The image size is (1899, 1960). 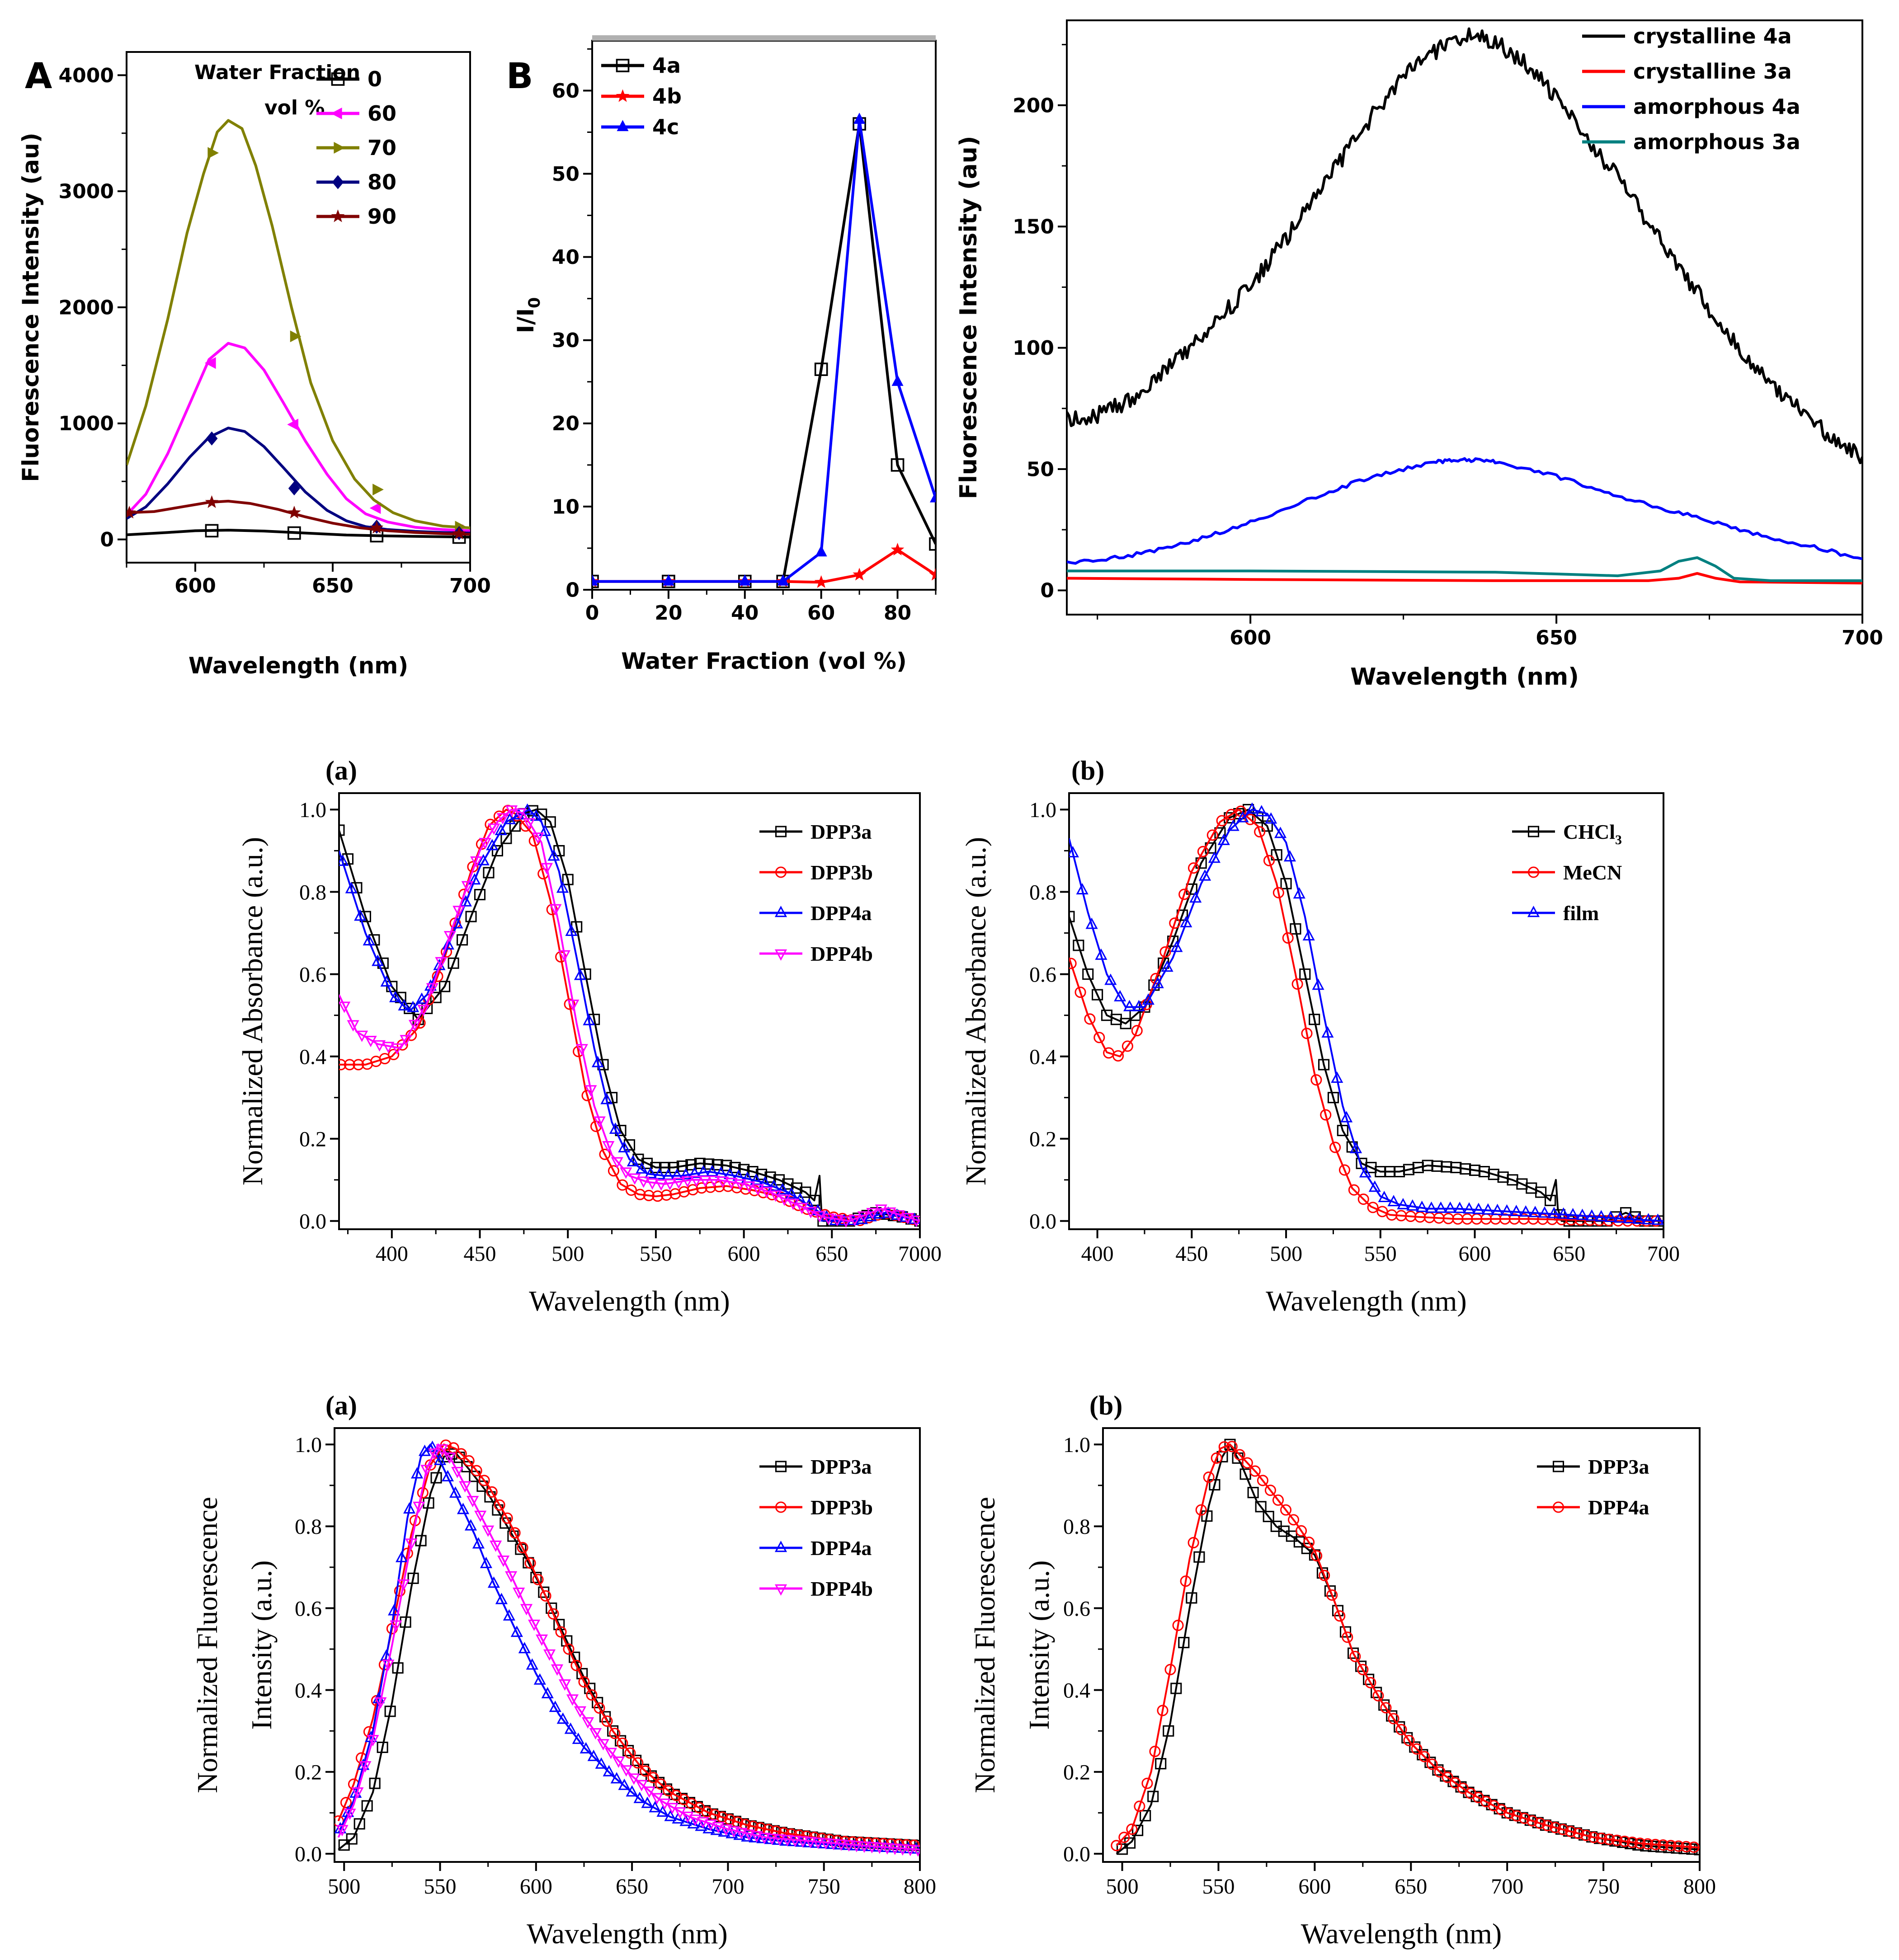 What do you see at coordinates (1464, 578) in the screenshot?
I see `series-line-crystalline 3a` at bounding box center [1464, 578].